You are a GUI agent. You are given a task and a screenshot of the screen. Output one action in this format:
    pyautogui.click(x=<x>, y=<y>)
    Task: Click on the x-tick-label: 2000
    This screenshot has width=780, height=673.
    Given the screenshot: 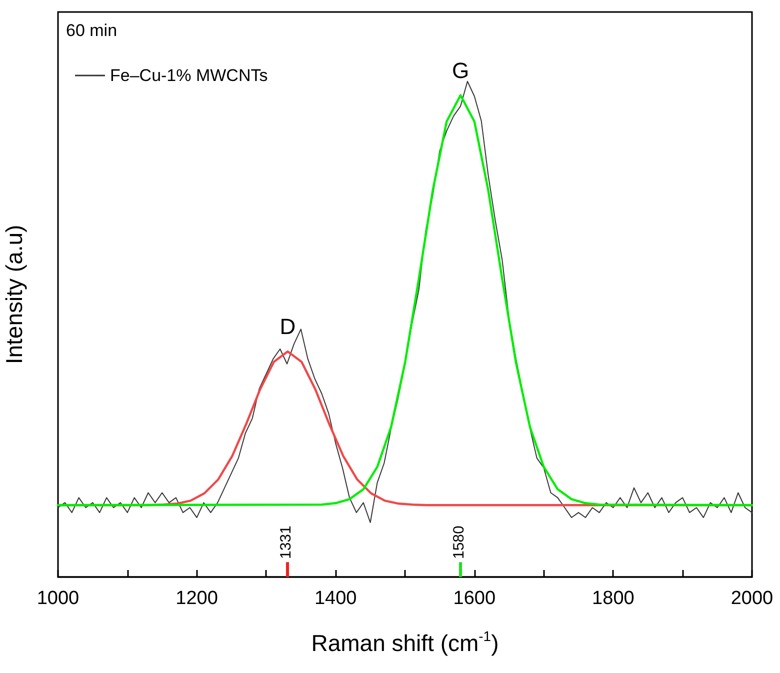 What is the action you would take?
    pyautogui.click(x=752, y=598)
    